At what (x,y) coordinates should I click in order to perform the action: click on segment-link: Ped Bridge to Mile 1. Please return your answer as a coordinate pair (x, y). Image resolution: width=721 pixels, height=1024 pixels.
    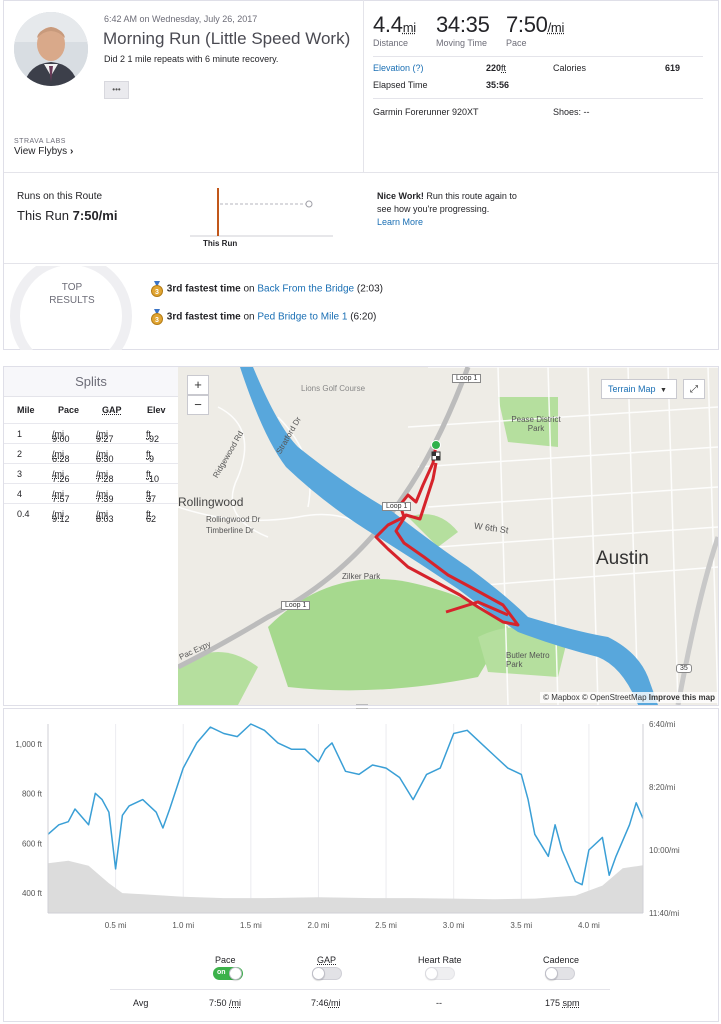
    Looking at the image, I should click on (302, 317).